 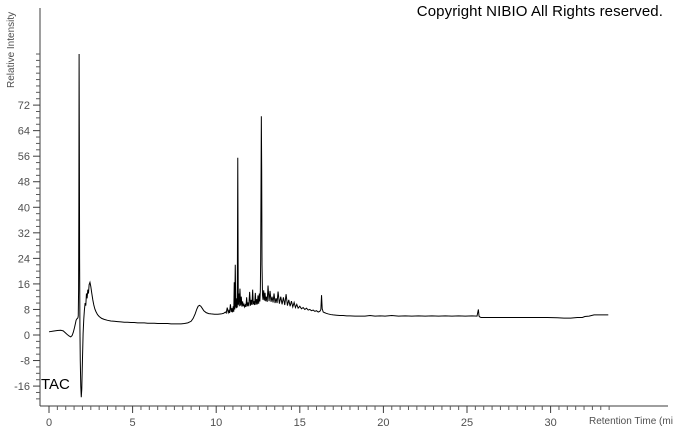 What do you see at coordinates (550, 423) in the screenshot?
I see `x-tick-label: 30` at bounding box center [550, 423].